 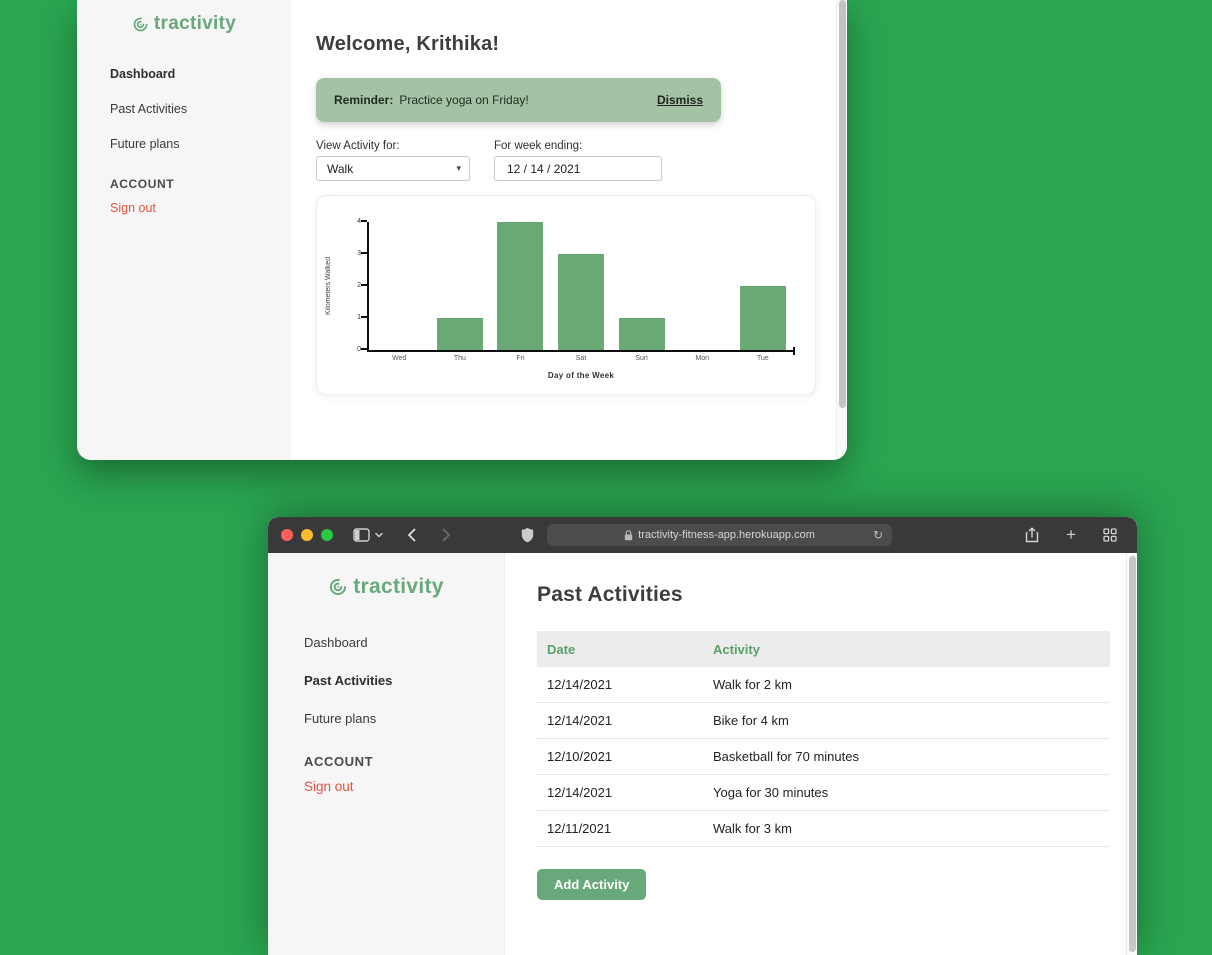 I want to click on sidebar-toggle-icon, so click(x=361, y=535).